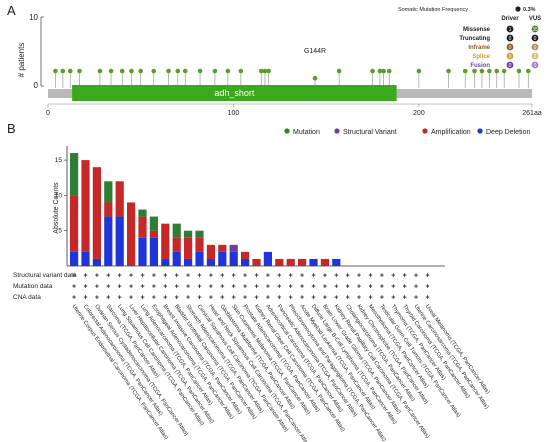  What do you see at coordinates (535, 65) in the screenshot?
I see `legend-vus-badge` at bounding box center [535, 65].